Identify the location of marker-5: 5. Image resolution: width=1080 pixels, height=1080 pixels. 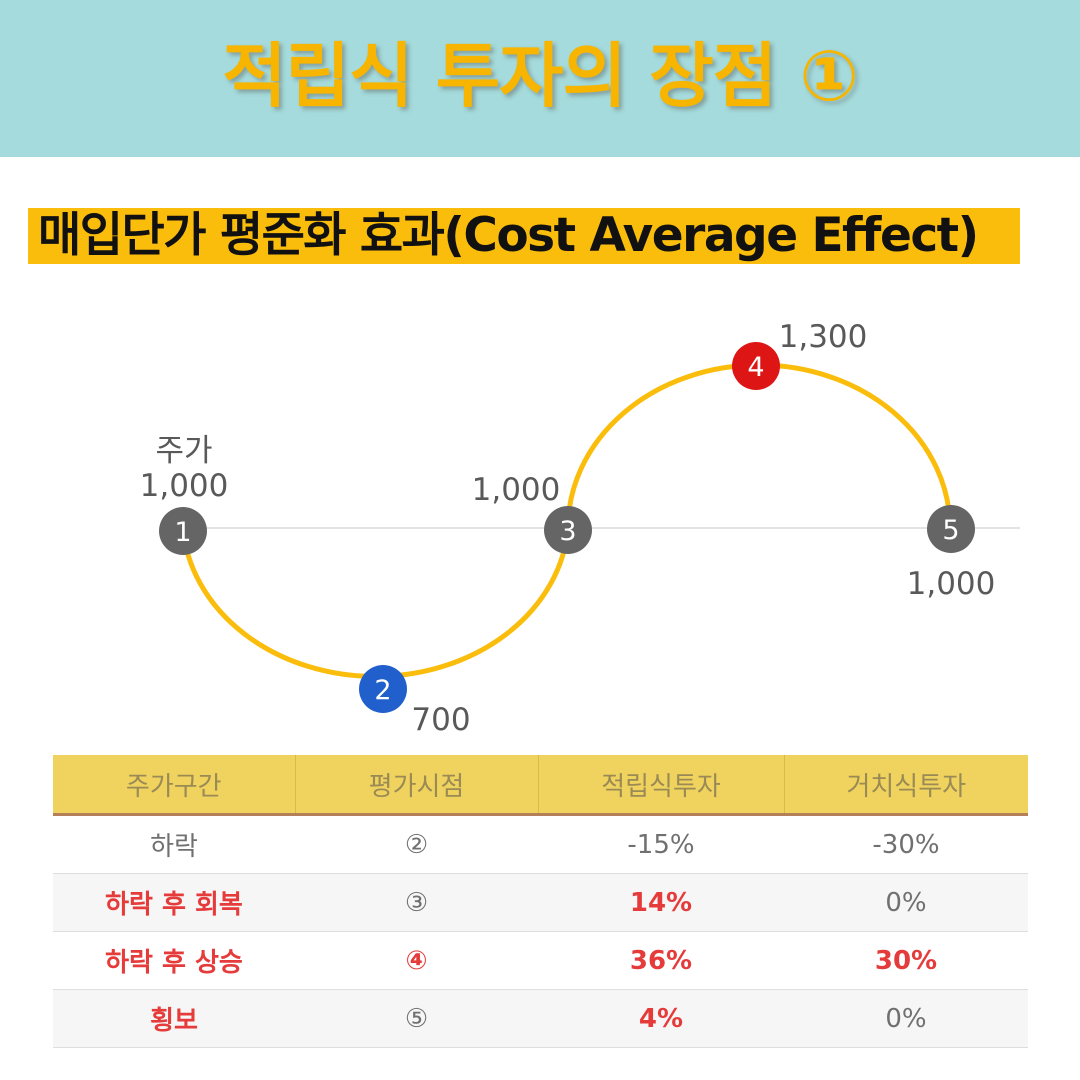
(951, 529).